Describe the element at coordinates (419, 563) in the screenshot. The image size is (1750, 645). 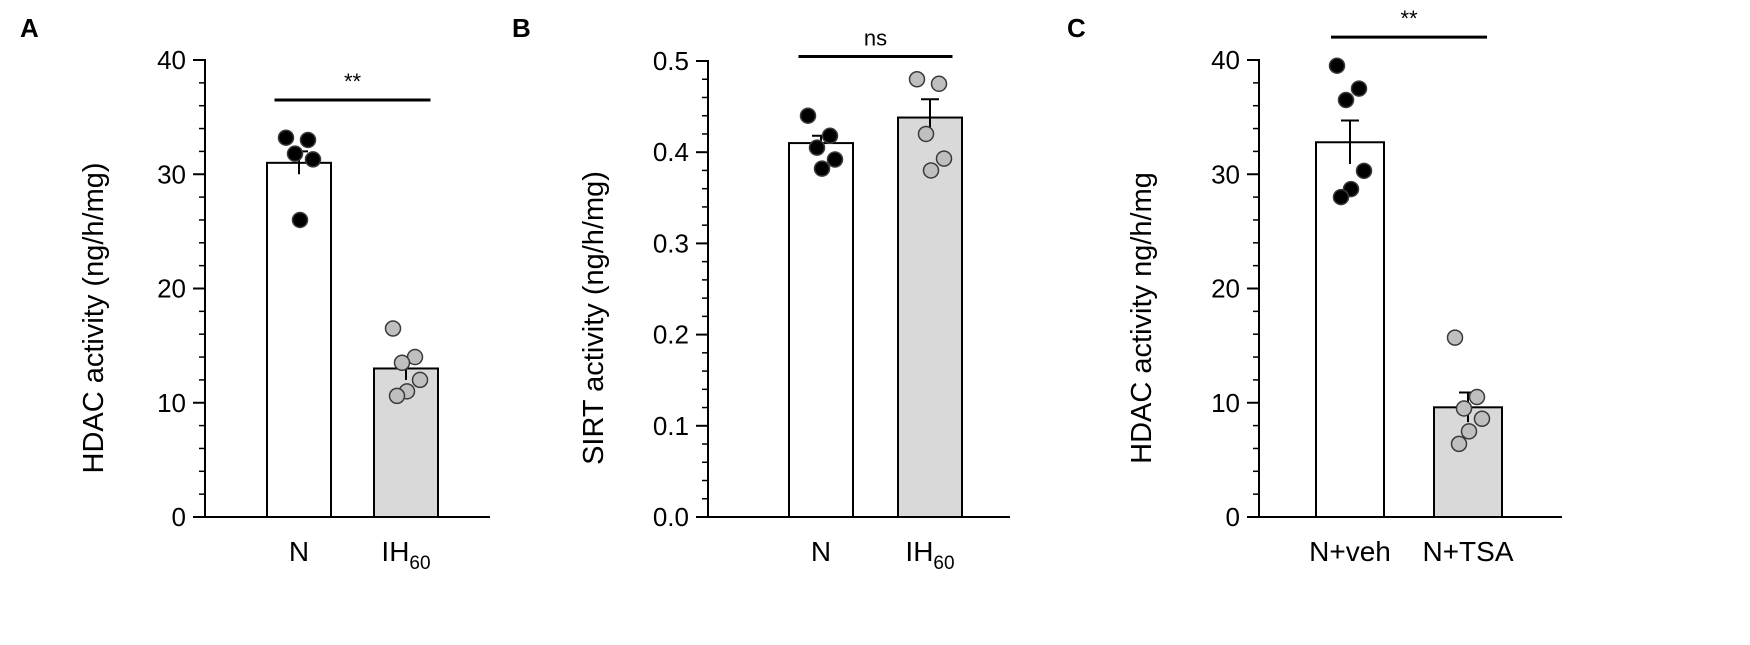
I see `panel-a-x-tick-subscript: 60` at that location.